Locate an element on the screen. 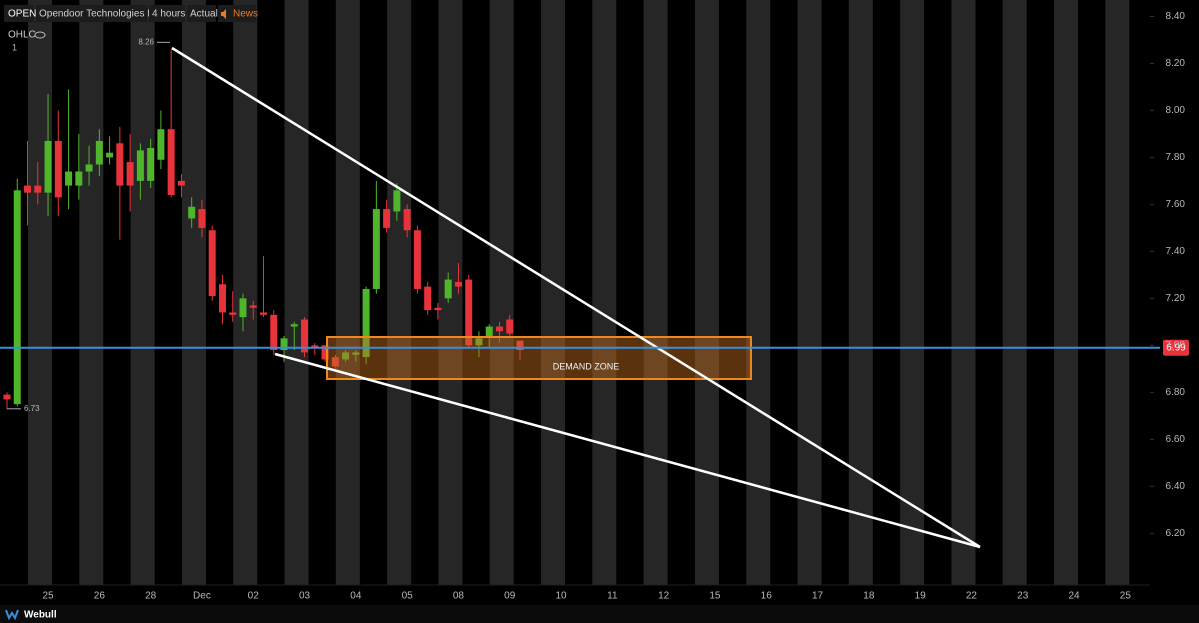  x-tick-label: 18 is located at coordinates (869, 596).